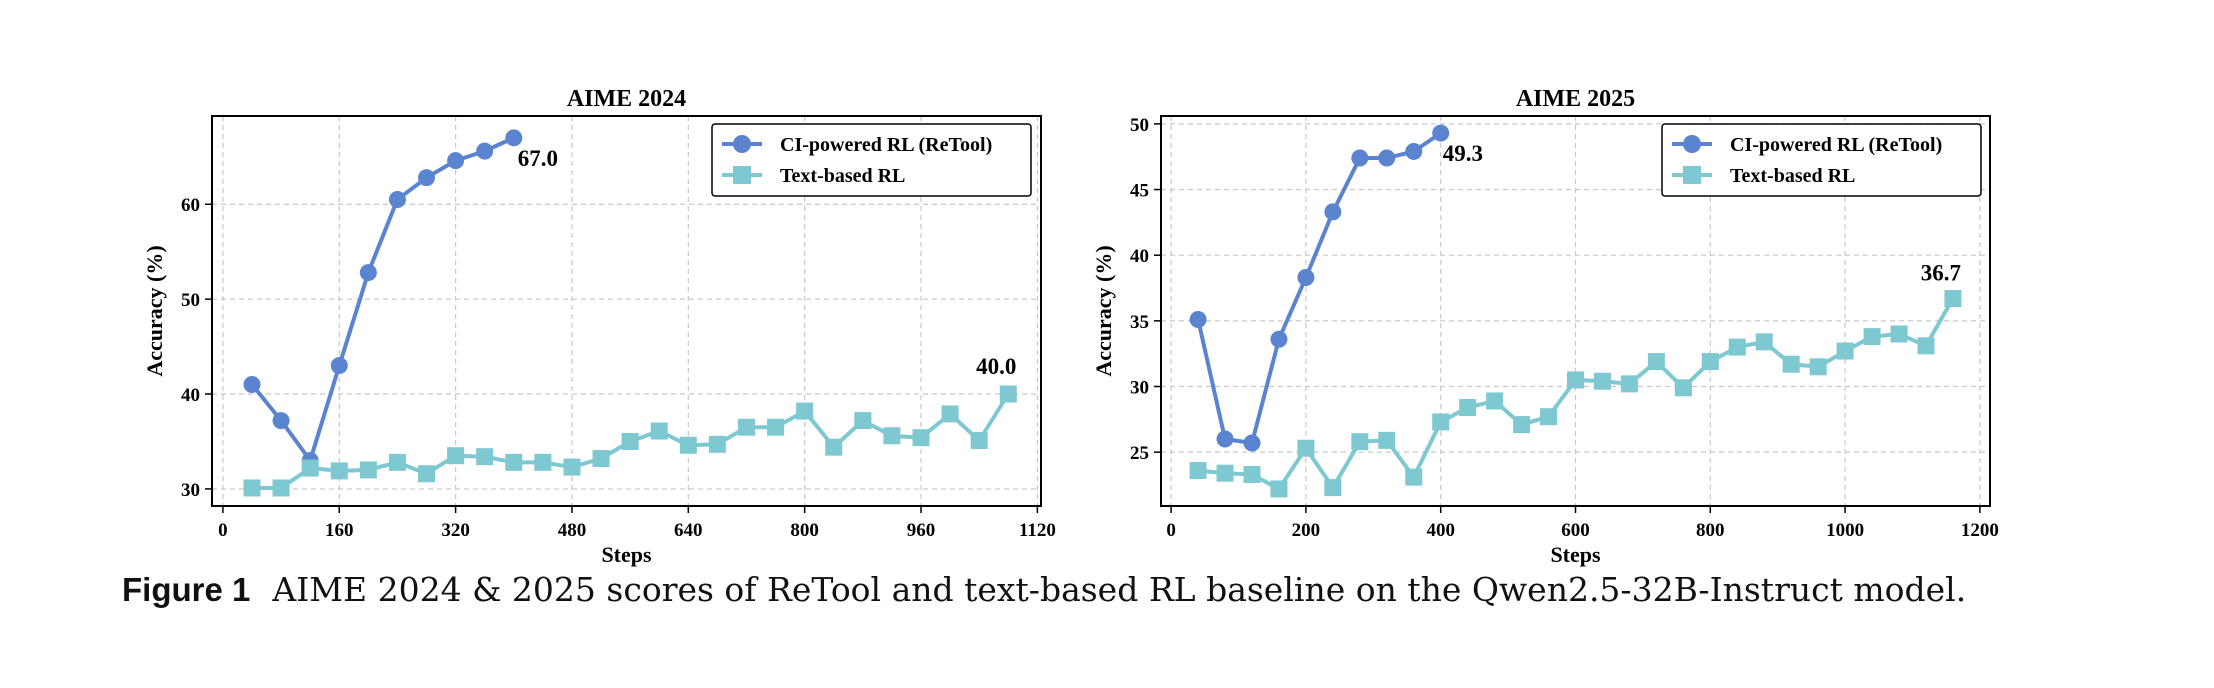  What do you see at coordinates (1440, 530) in the screenshot?
I see `x-tick-label: 400` at bounding box center [1440, 530].